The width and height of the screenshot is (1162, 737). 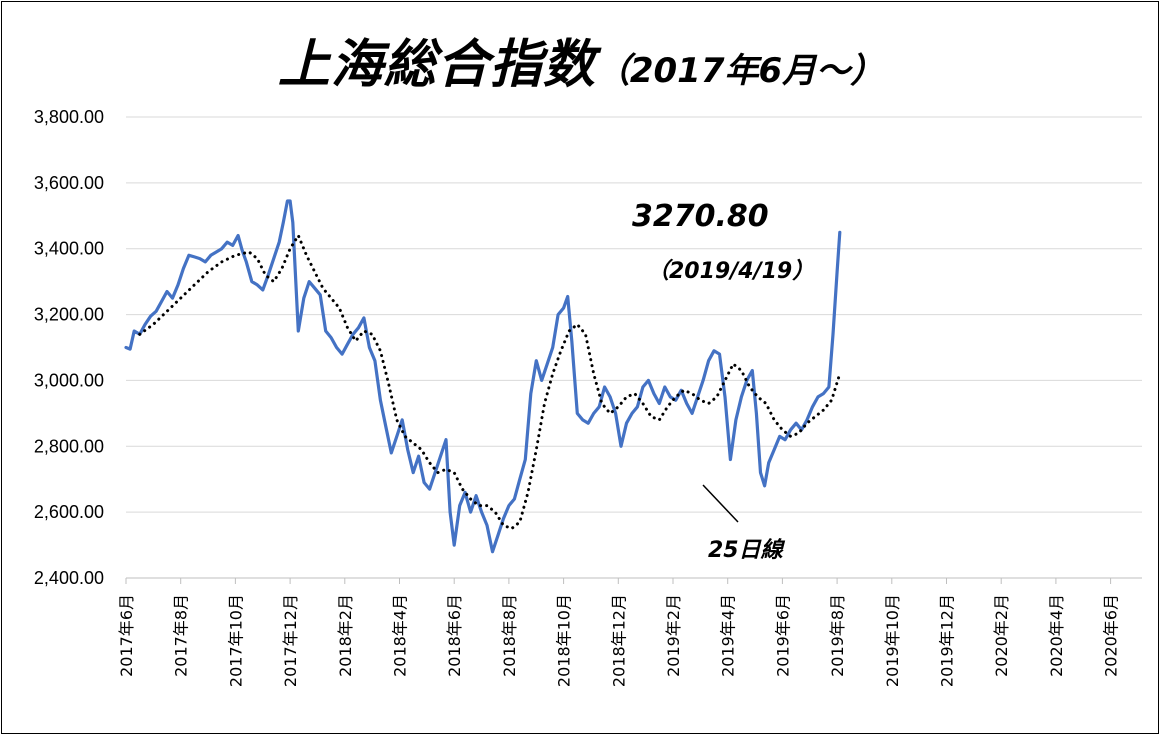 What do you see at coordinates (69, 512) in the screenshot?
I see `y-tick-label: 2,600.00` at bounding box center [69, 512].